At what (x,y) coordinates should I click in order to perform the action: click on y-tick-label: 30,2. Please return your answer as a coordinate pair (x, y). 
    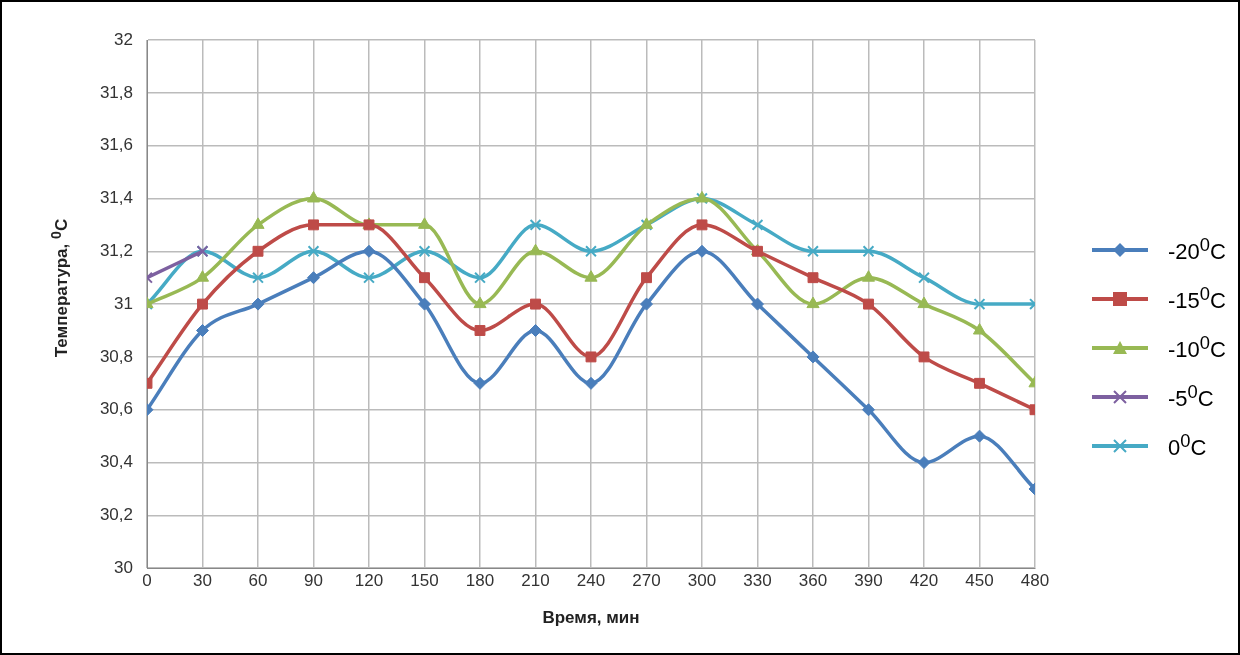
    Looking at the image, I should click on (116, 515).